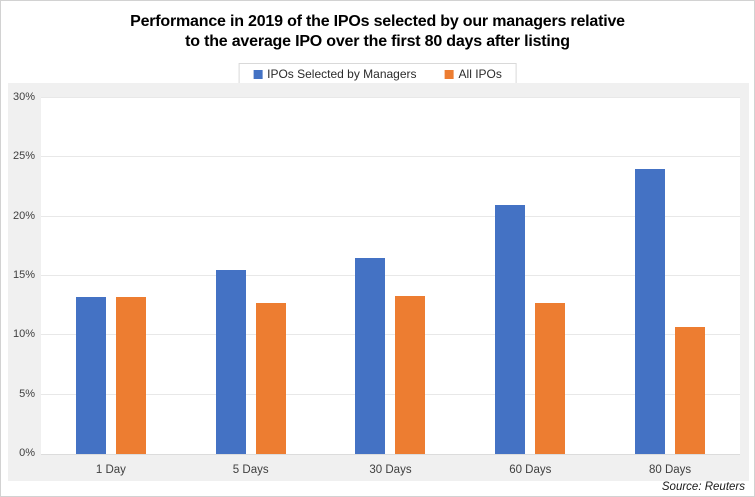  Describe the element at coordinates (23, 156) in the screenshot. I see `y-axis-tick-25: 25%` at that location.